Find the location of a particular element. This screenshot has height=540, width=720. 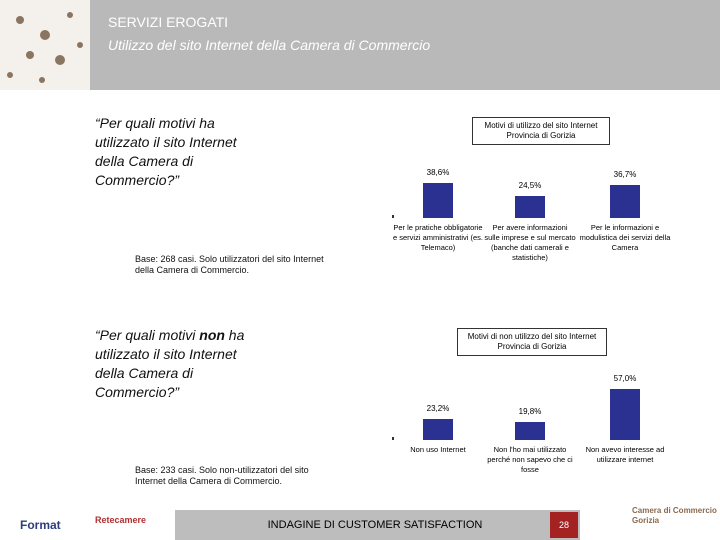

footer-text: INDAGINE DI CUSTOMER SATISFACTION is located at coordinates (375, 525).